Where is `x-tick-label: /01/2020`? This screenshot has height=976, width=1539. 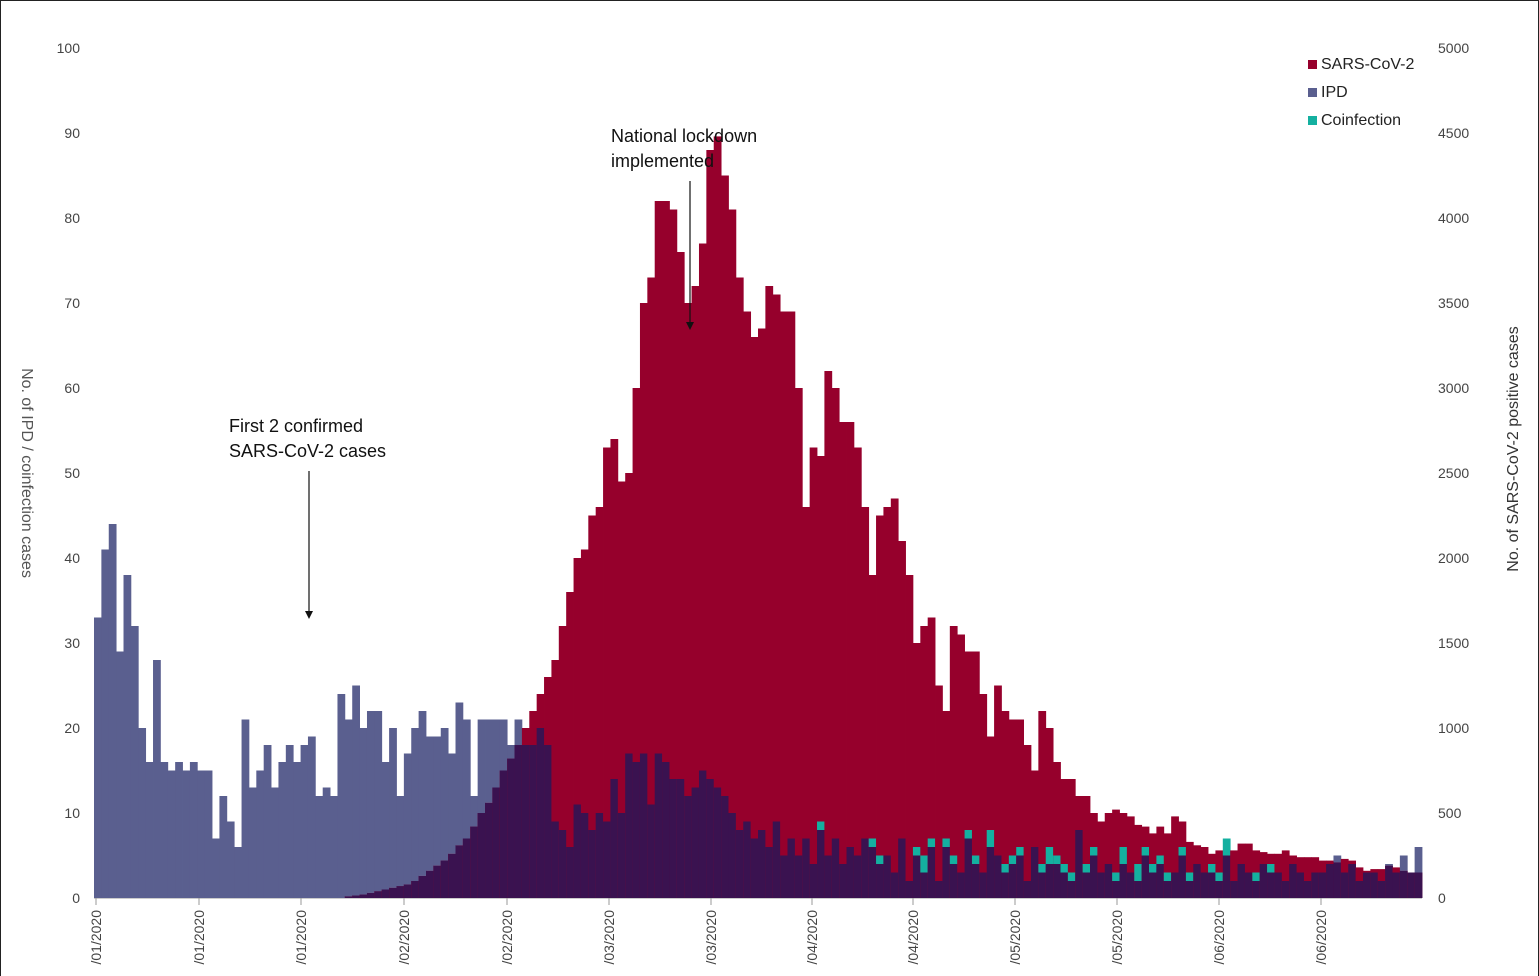
x-tick-label: /01/2020 is located at coordinates (96, 937).